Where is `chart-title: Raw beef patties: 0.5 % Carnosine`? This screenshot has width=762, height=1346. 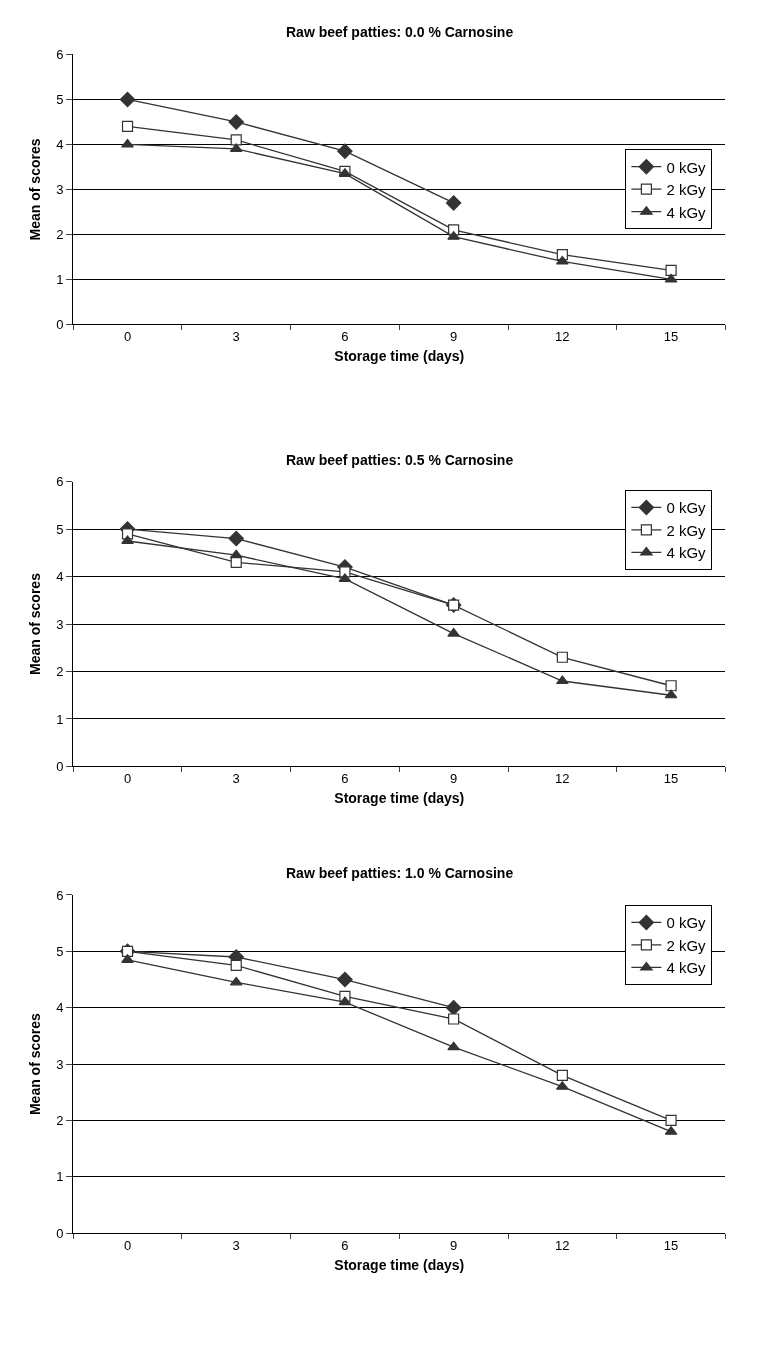
chart-title: Raw beef patties: 0.5 % Carnosine is located at coordinates (400, 460).